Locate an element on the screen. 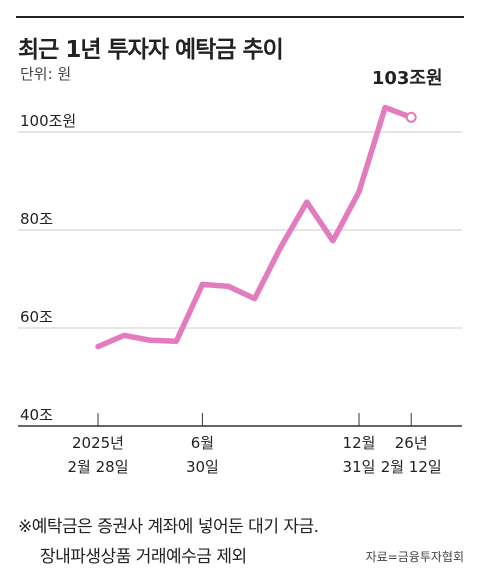 The image size is (480, 584). x-axis-ticks: 2025년 2월 28일 6월 30일 12월 31일 26년 2월 12일 is located at coordinates (255, 444).